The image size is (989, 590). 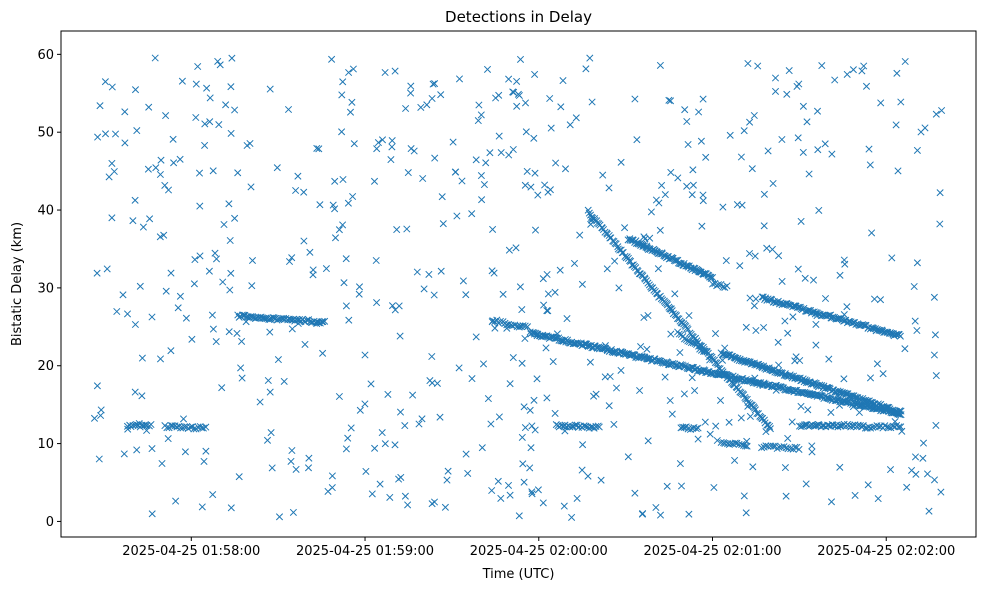 I want to click on x-axis-label: Time (UTC), so click(x=518, y=574).